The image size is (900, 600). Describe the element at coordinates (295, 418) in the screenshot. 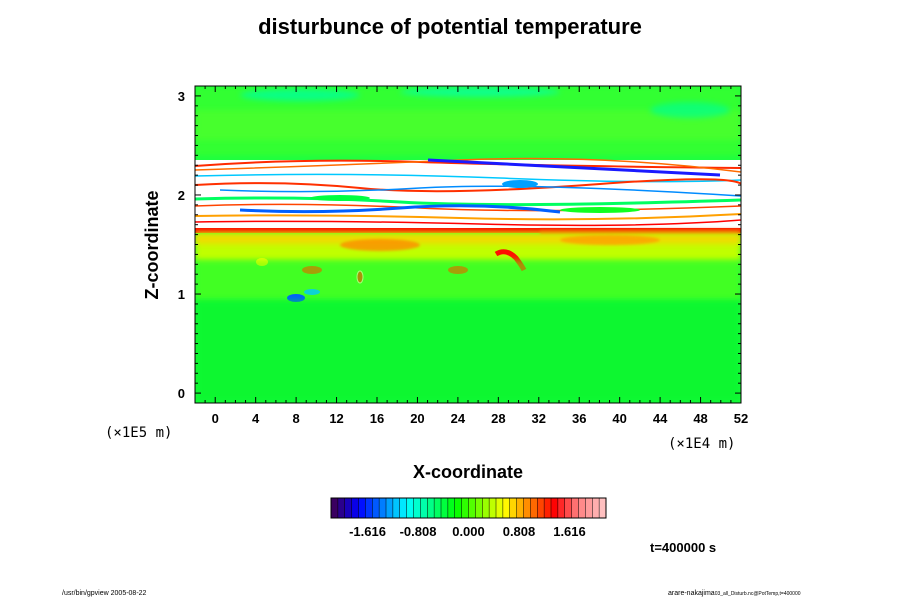

I see `x-tick-label: 8` at that location.